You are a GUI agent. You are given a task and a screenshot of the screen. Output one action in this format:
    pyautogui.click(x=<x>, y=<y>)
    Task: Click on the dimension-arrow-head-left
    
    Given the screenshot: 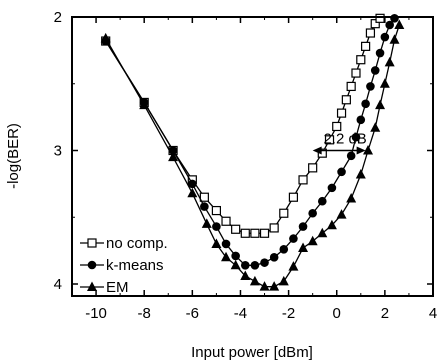 What is the action you would take?
    pyautogui.click(x=317, y=150)
    